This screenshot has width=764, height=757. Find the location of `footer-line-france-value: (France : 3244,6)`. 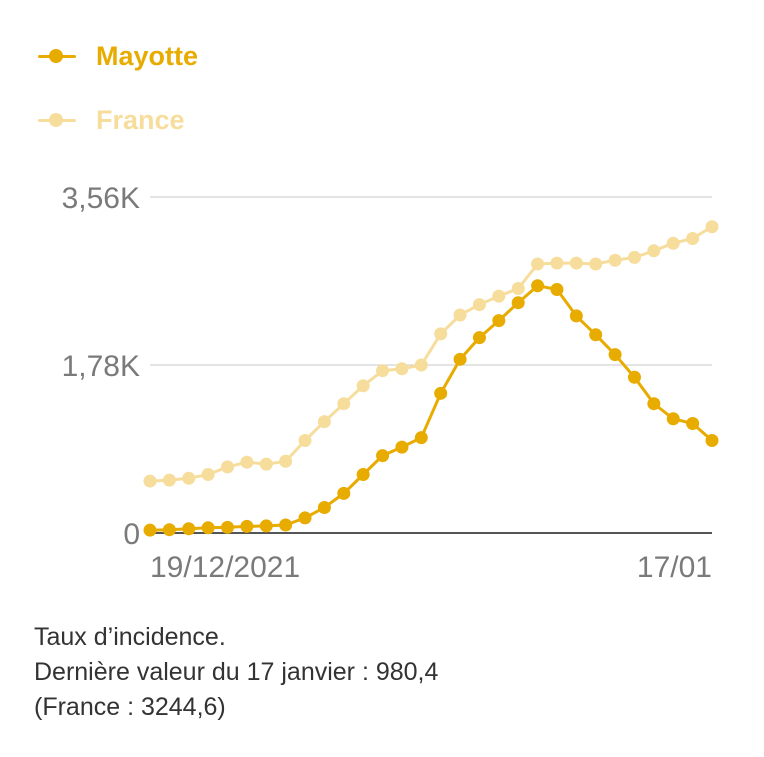

footer-line-france-value: (France : 3244,6) is located at coordinates (130, 707).